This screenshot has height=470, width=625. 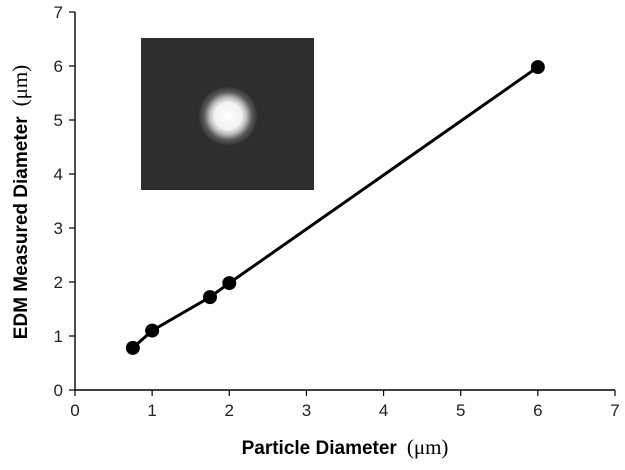 I want to click on x-axis-title-text: Particle Diameter, so click(x=320, y=448).